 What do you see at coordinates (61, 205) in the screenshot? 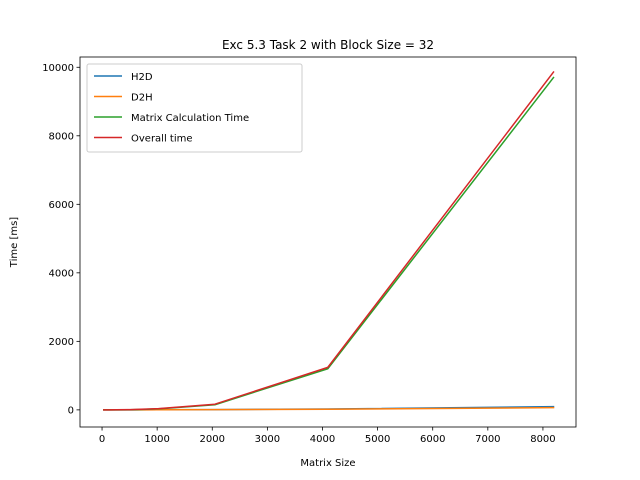
I see `y-tick-label: 6000` at bounding box center [61, 205].